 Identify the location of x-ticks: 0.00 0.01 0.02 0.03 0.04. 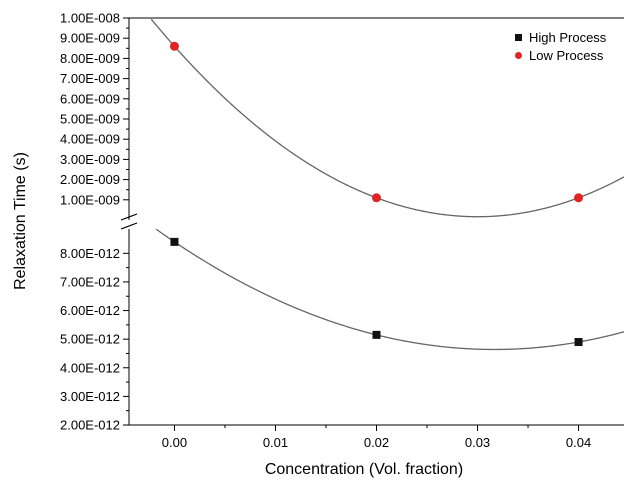
(376, 437).